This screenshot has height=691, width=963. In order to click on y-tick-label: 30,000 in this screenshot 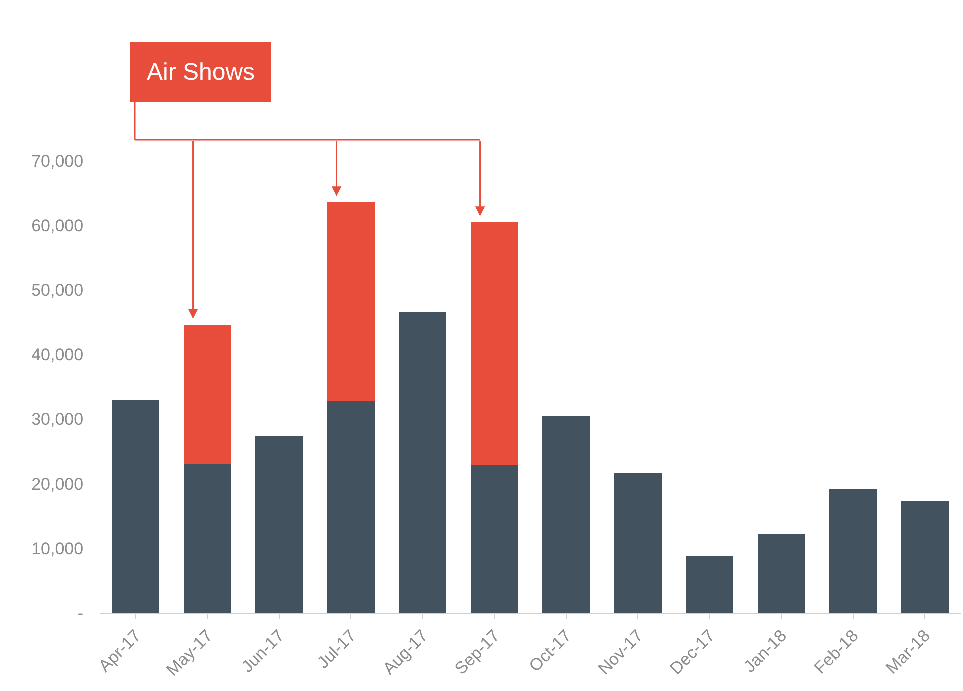, I will do `click(58, 420)`.